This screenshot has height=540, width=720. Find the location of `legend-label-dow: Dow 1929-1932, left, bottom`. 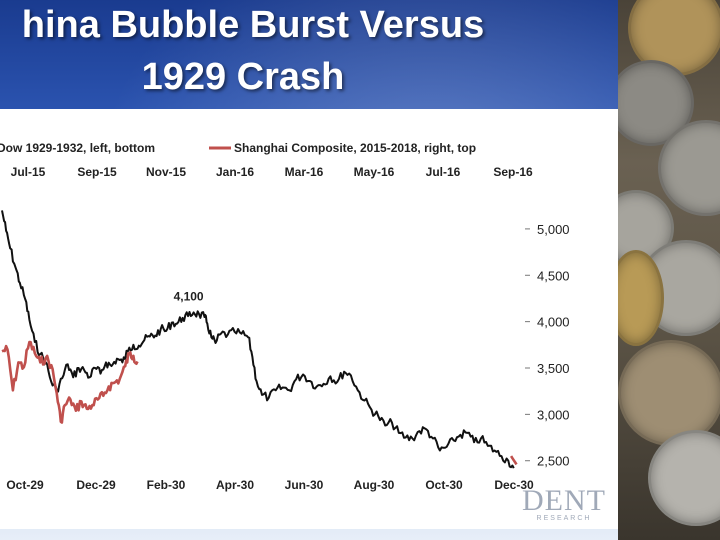

legend-label-dow: Dow 1929-1932, left, bottom is located at coordinates (77, 148).